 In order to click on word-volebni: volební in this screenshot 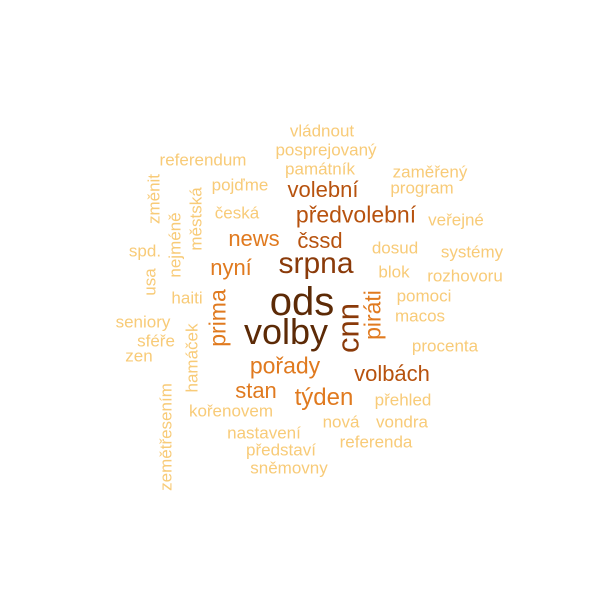, I will do `click(323, 189)`.